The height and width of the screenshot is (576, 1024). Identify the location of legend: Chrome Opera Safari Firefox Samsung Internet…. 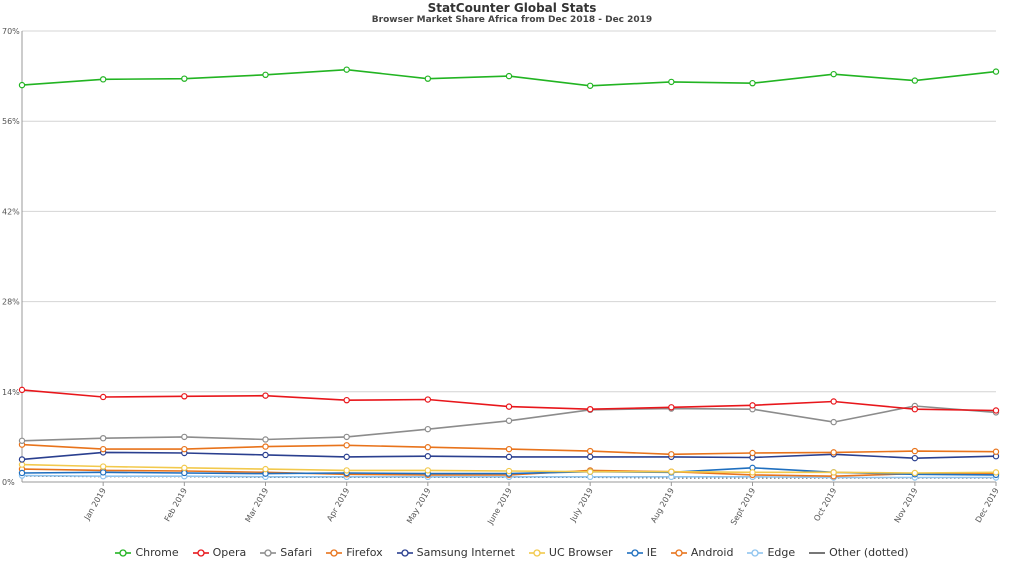
(512, 552).